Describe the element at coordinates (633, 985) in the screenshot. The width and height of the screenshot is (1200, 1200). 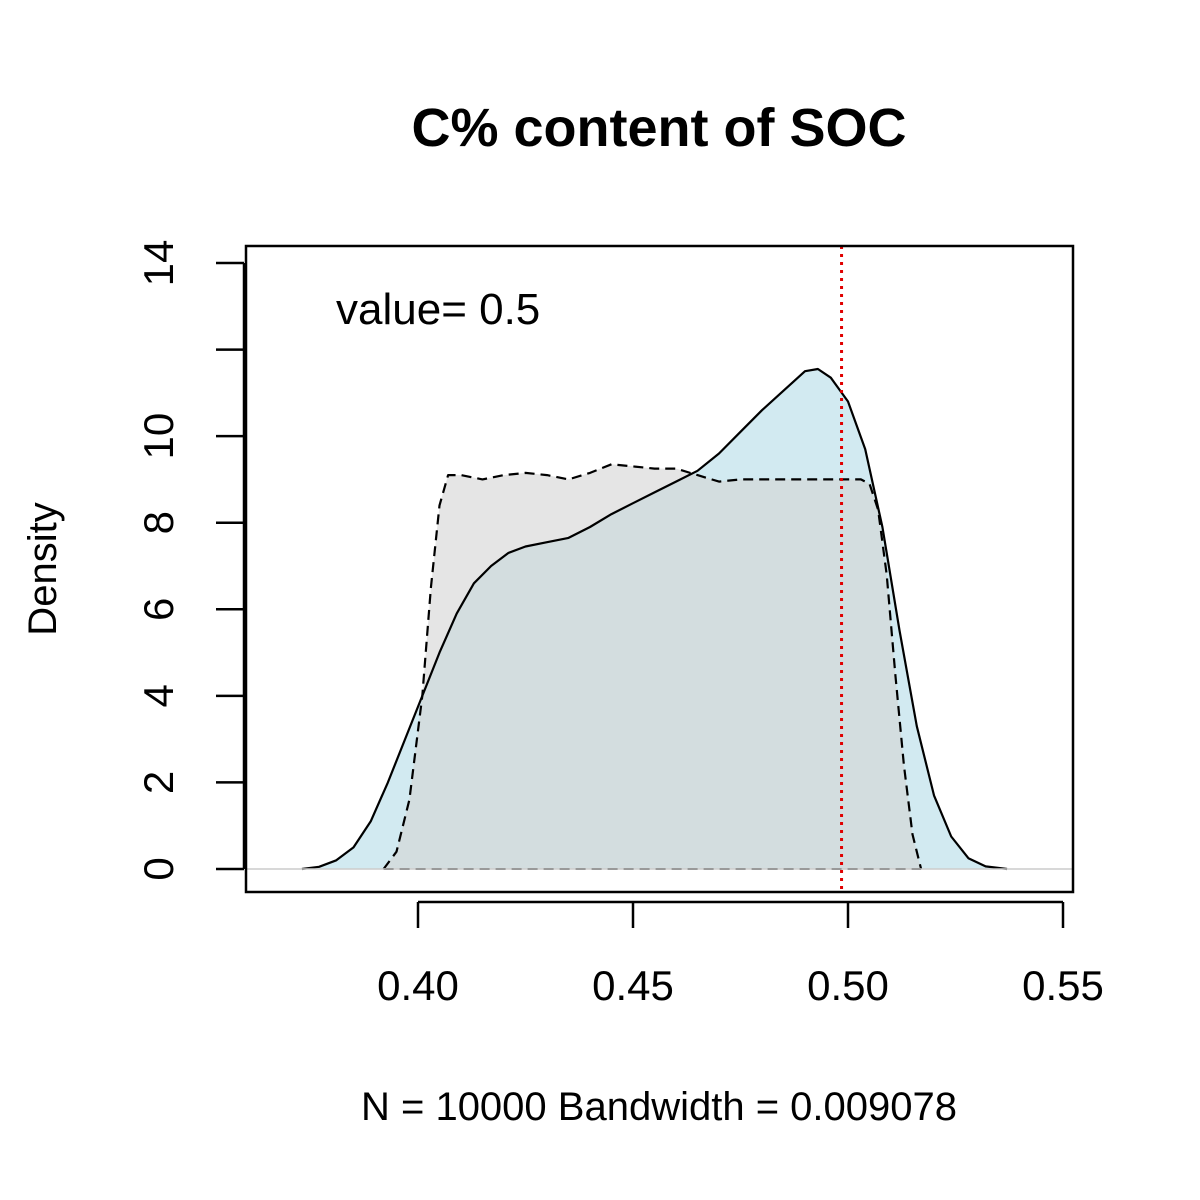
I see `x-tick-label: 0.45` at that location.